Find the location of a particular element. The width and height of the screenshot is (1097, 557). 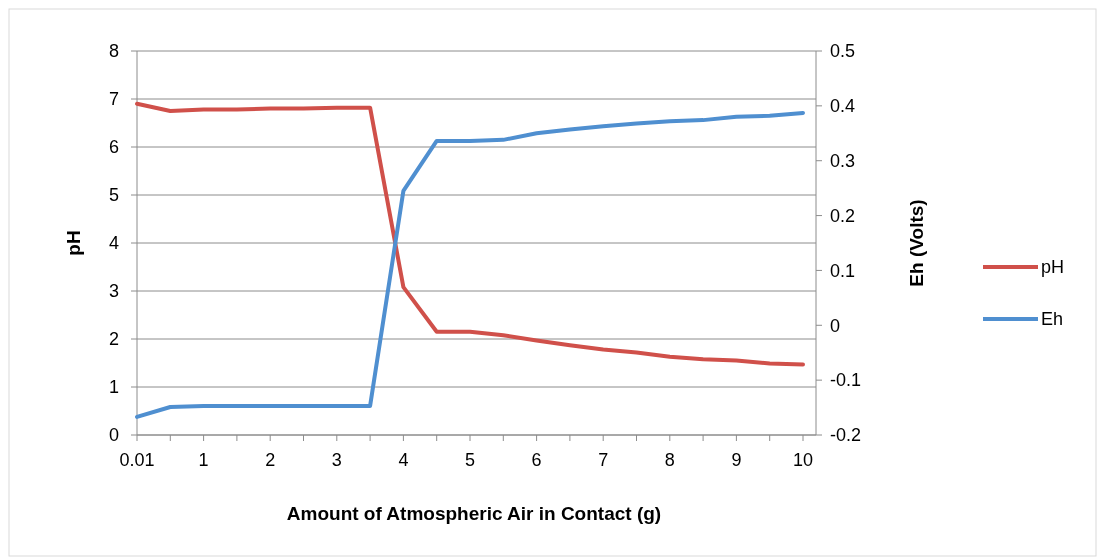

y-tick-label: 0 is located at coordinates (113, 435).